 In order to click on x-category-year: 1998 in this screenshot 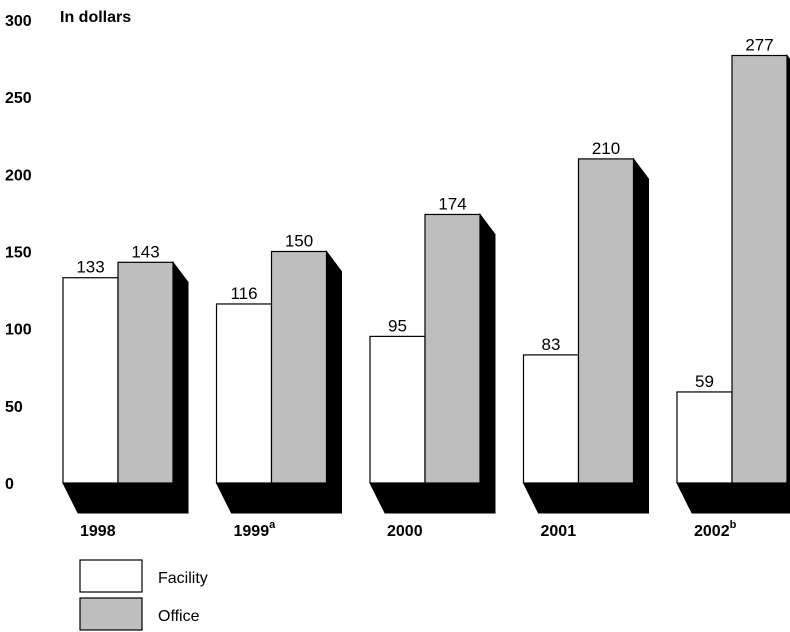, I will do `click(98, 531)`.